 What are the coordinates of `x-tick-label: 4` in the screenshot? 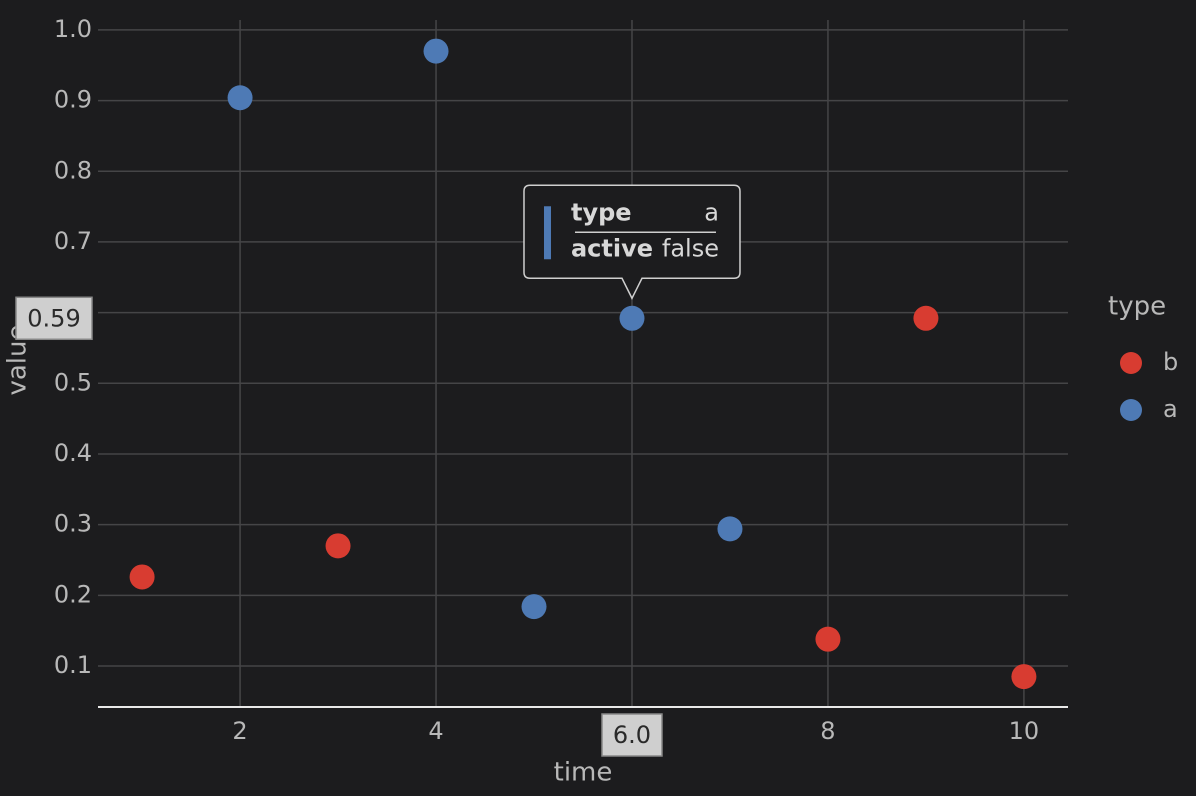 It's located at (435, 731).